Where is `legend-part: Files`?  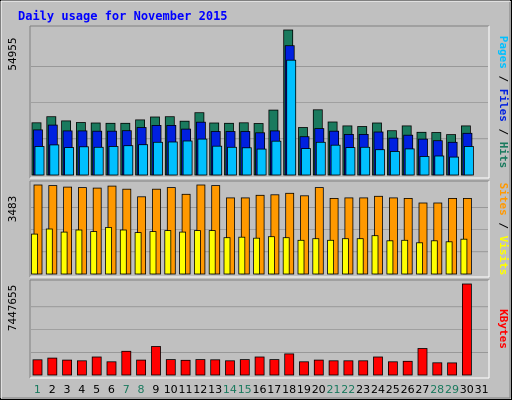
legend-part: Files is located at coordinates (503, 105).